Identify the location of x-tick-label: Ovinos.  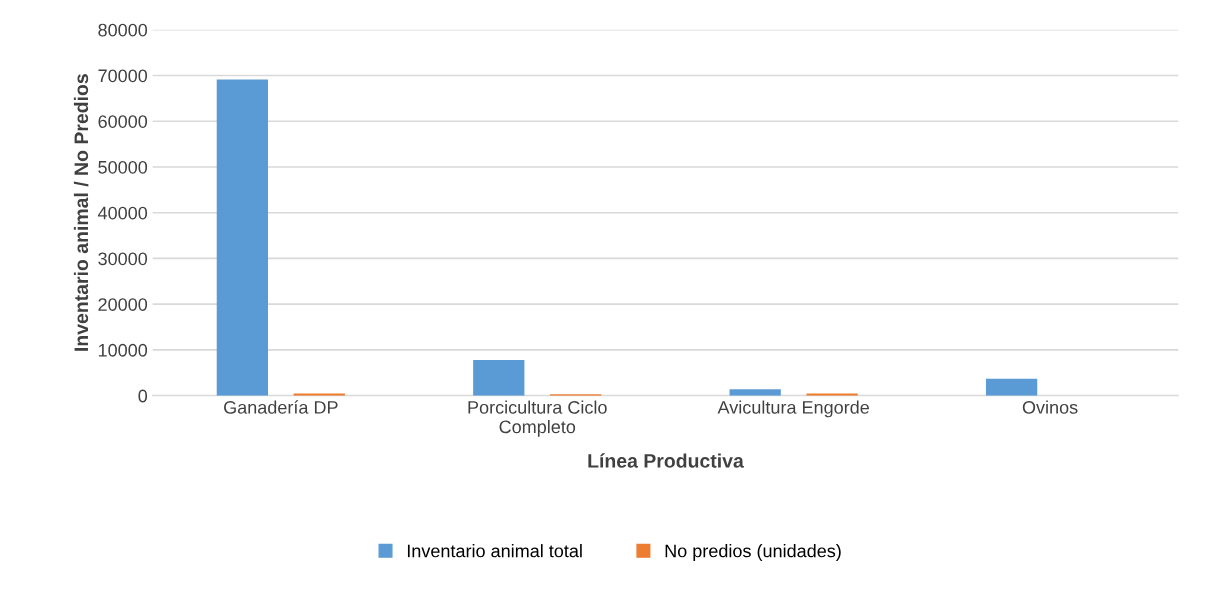
(1050, 407).